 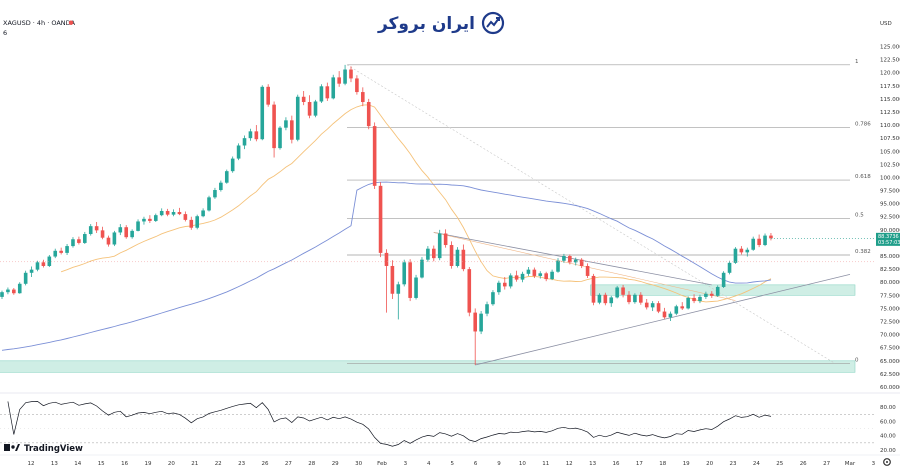 What do you see at coordinates (522, 464) in the screenshot?
I see `time-tick-label: 10` at bounding box center [522, 464].